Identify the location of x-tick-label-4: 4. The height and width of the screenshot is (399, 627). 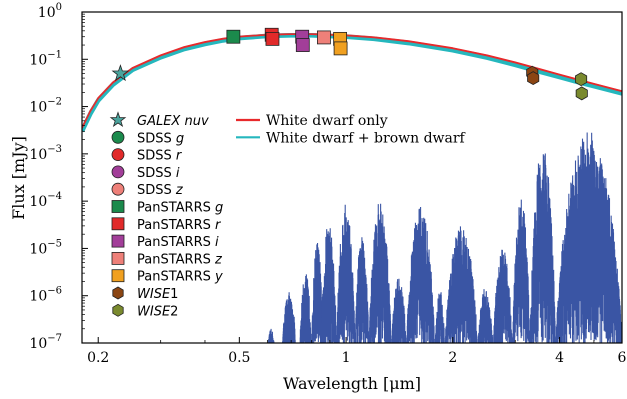
(559, 358).